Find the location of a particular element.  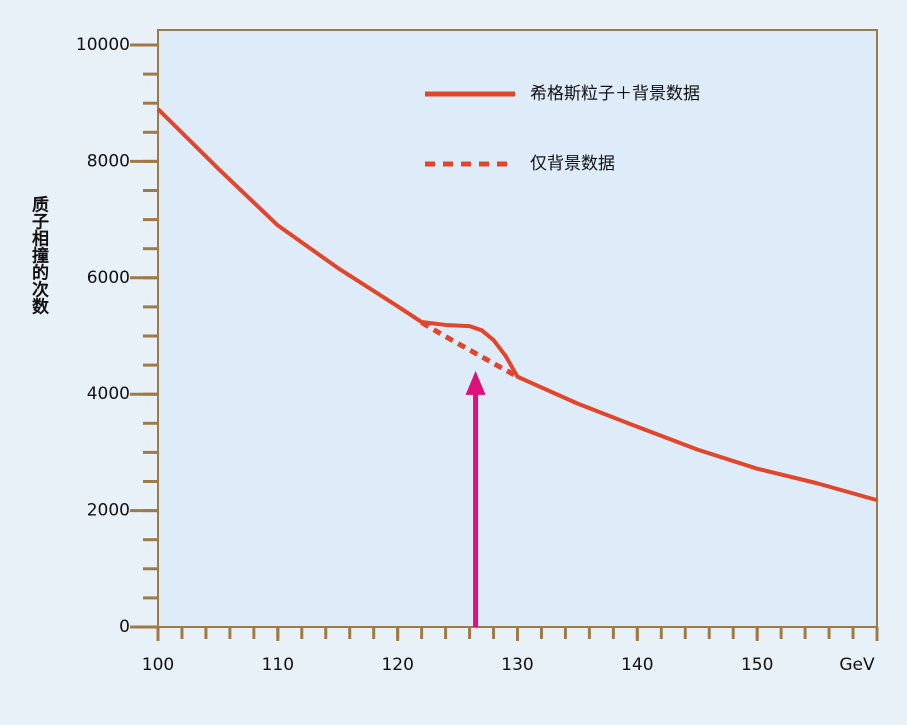

legend-label: 仅背景数据 is located at coordinates (572, 164).